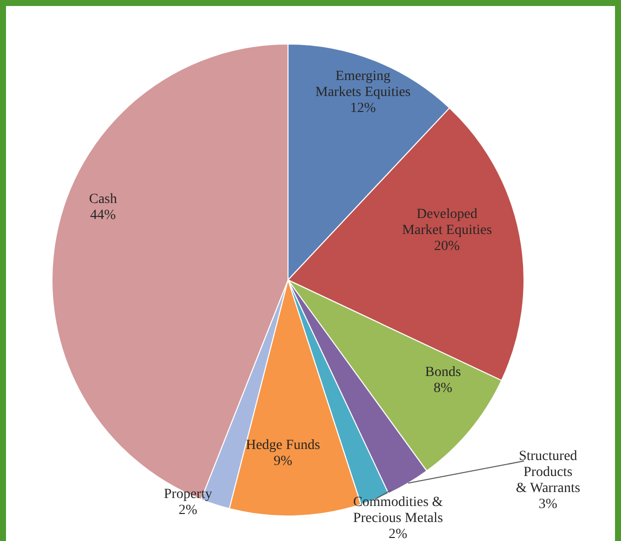 The height and width of the screenshot is (541, 621). Describe the element at coordinates (548, 472) in the screenshot. I see `slice-label: Structured Products & Warrants` at that location.